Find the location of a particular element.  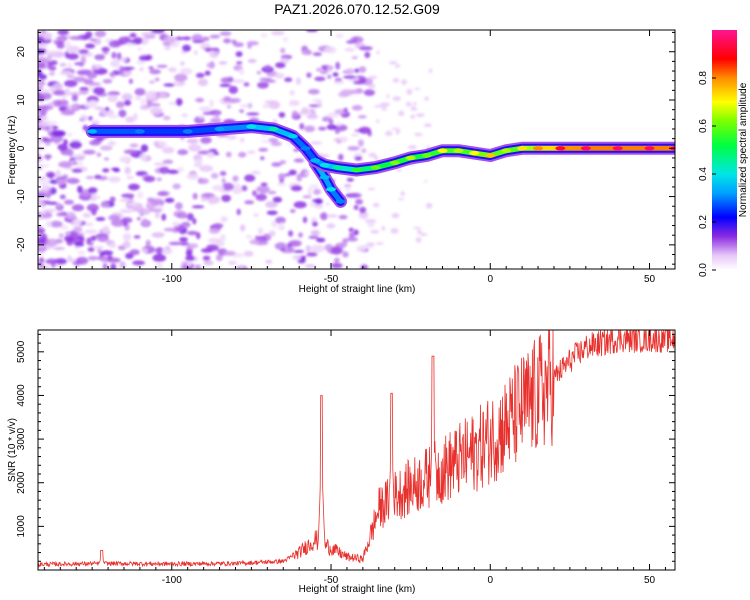

heatmap-y-tick-label: -20 is located at coordinates (21, 244).